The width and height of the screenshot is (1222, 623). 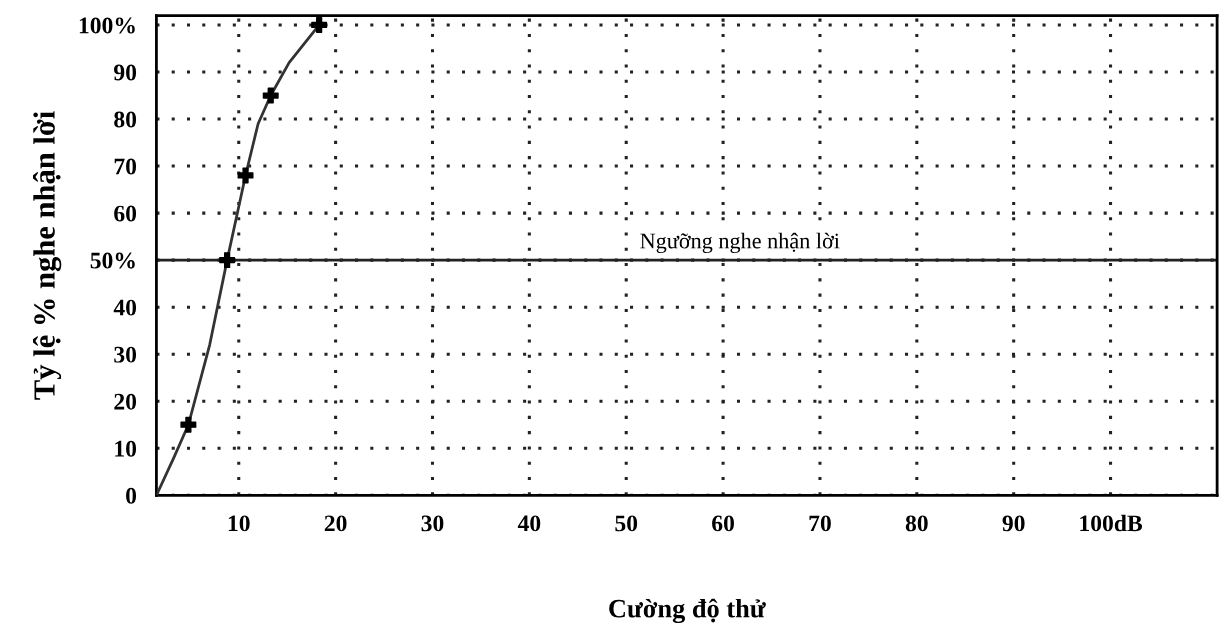 I want to click on y-tick-label: 100%, so click(x=107, y=25).